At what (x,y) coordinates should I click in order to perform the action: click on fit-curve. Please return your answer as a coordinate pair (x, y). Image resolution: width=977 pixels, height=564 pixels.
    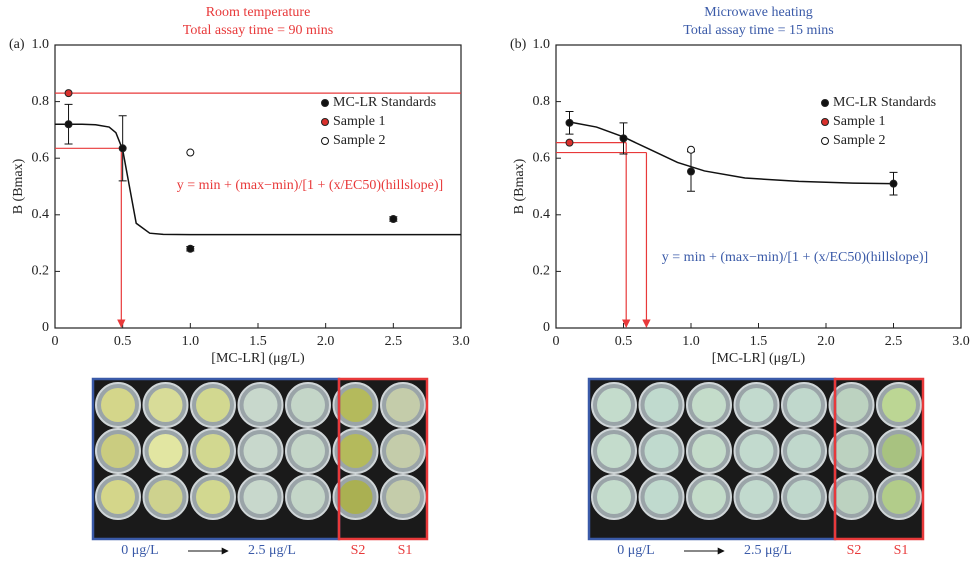
    Looking at the image, I should click on (258, 179).